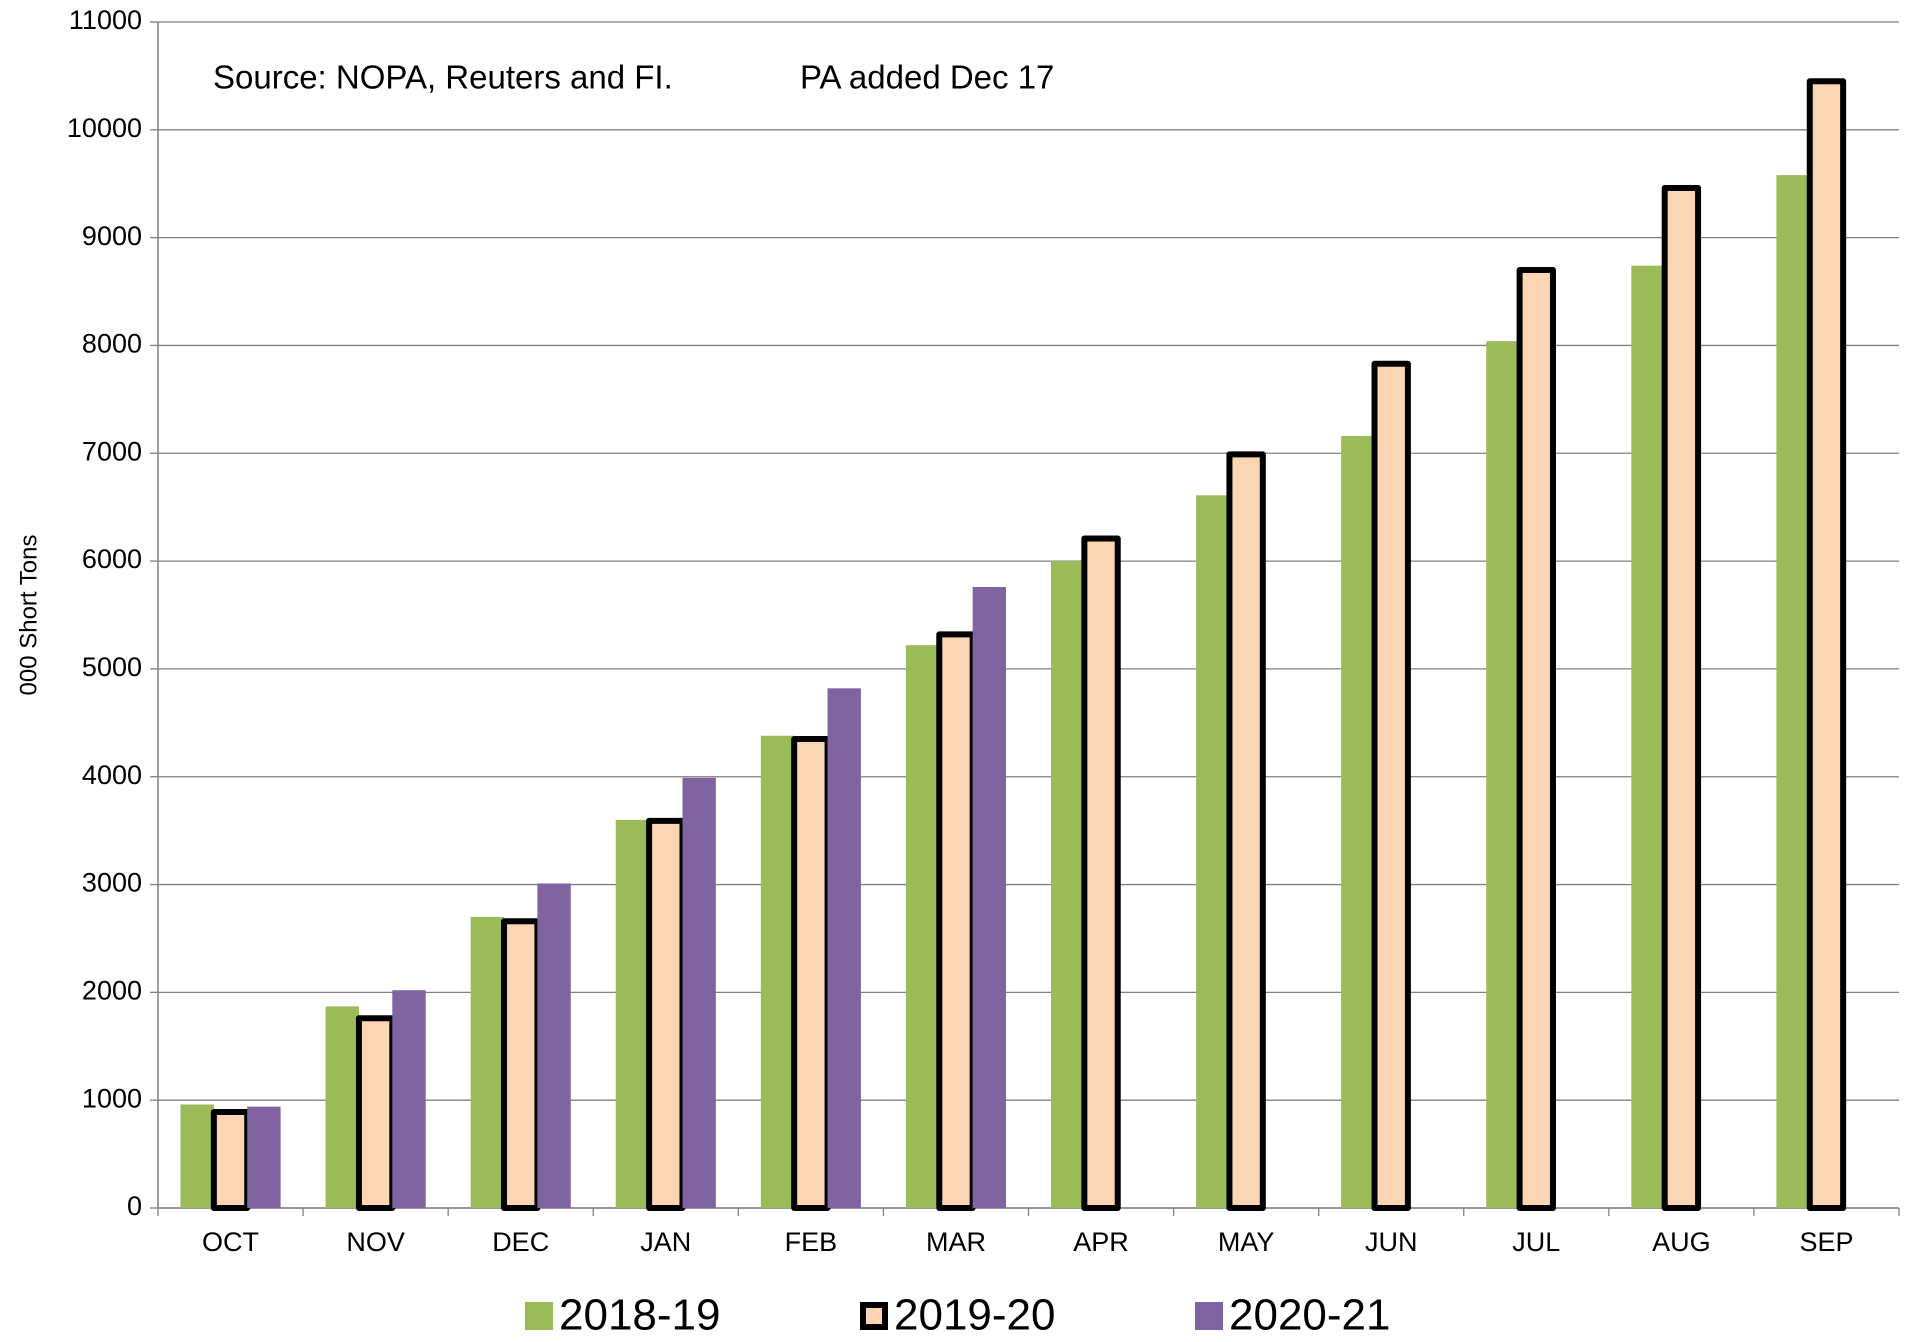 The width and height of the screenshot is (1911, 1342). I want to click on y-tick-label: 9000, so click(112, 236).